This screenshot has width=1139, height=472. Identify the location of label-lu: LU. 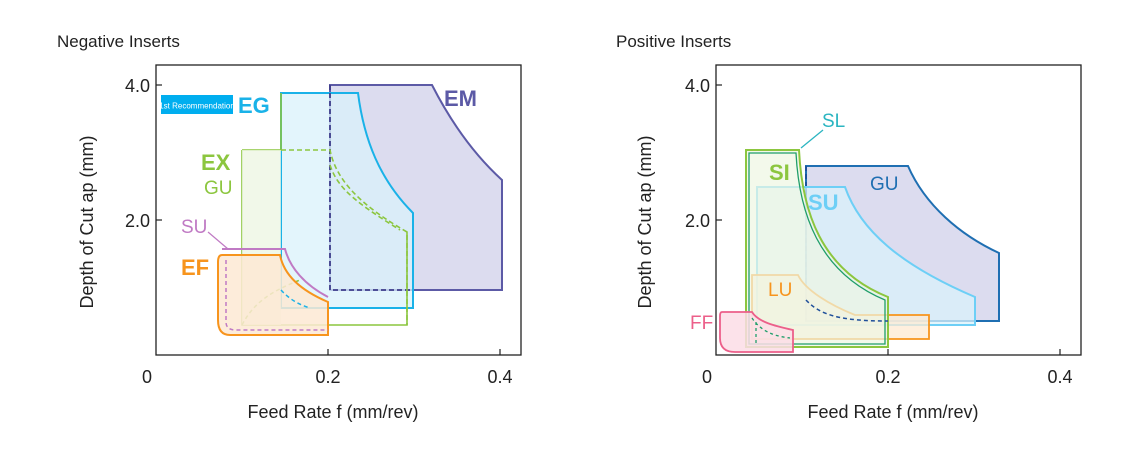
(780, 290).